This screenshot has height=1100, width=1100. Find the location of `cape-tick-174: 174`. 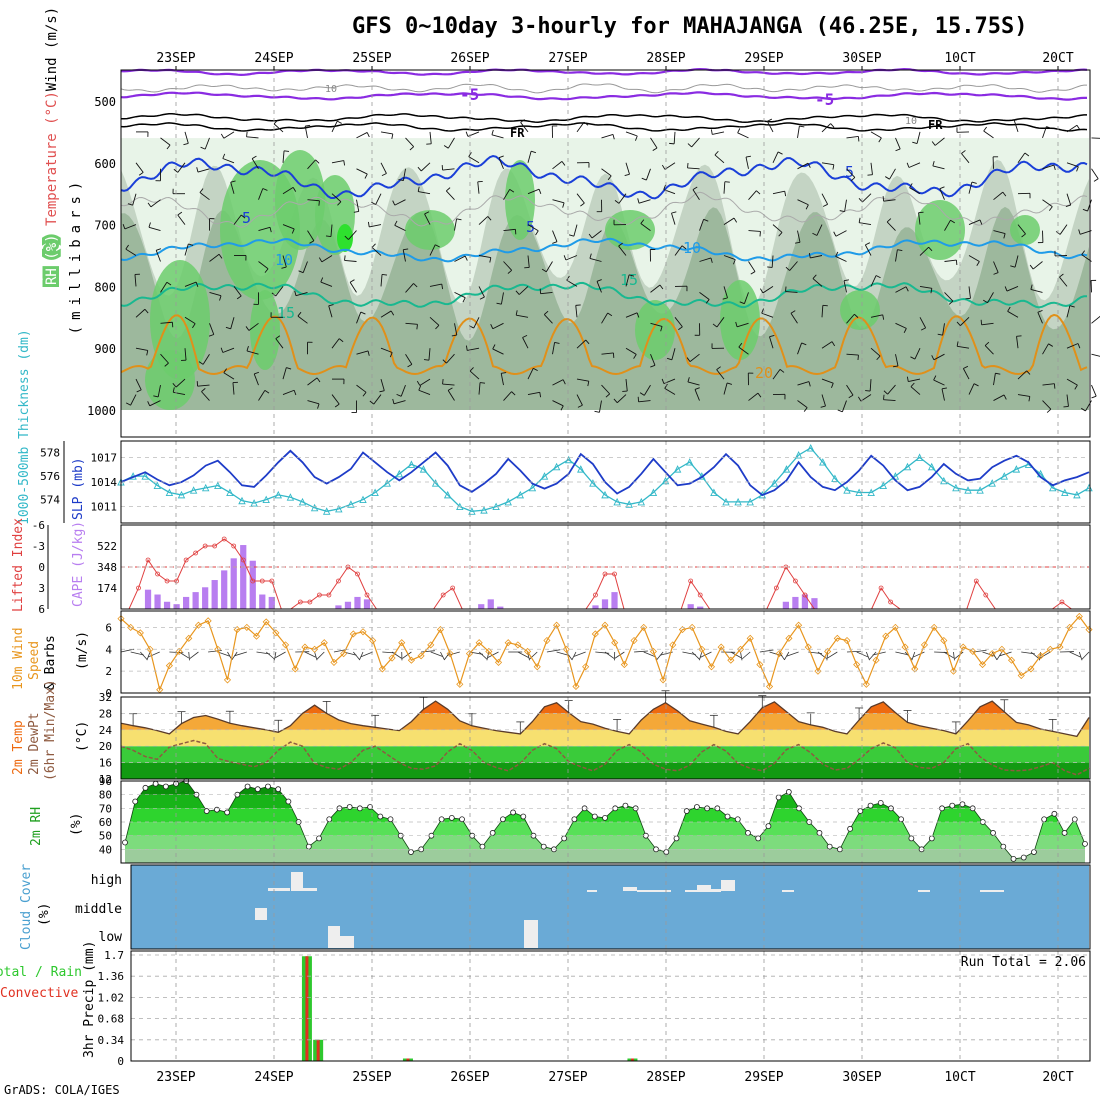

cape-tick-174: 174 is located at coordinates (107, 588).